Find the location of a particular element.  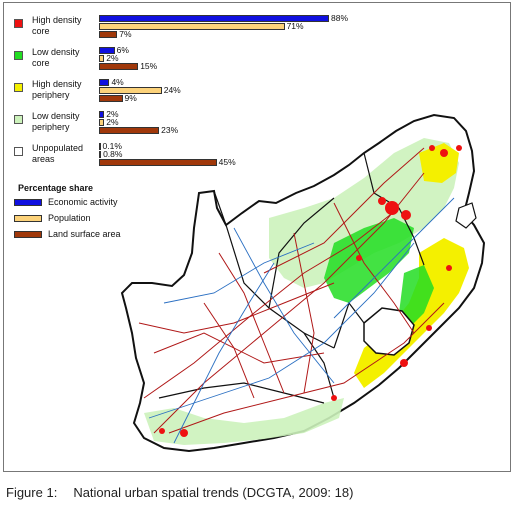

legend-category-label: areas is located at coordinates (43, 159).